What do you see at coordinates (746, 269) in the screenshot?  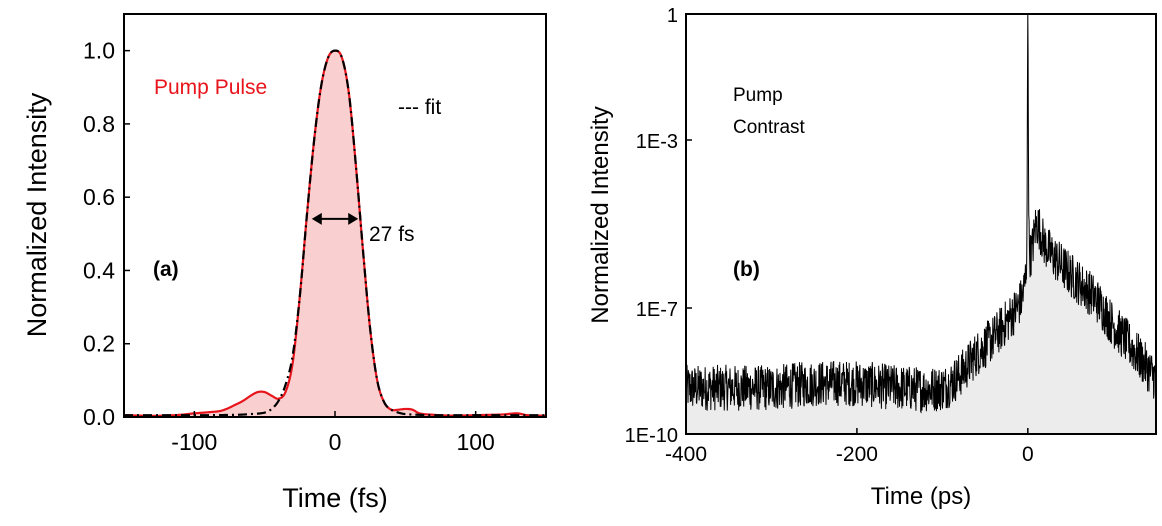 I see `panel-b-label: (b)` at bounding box center [746, 269].